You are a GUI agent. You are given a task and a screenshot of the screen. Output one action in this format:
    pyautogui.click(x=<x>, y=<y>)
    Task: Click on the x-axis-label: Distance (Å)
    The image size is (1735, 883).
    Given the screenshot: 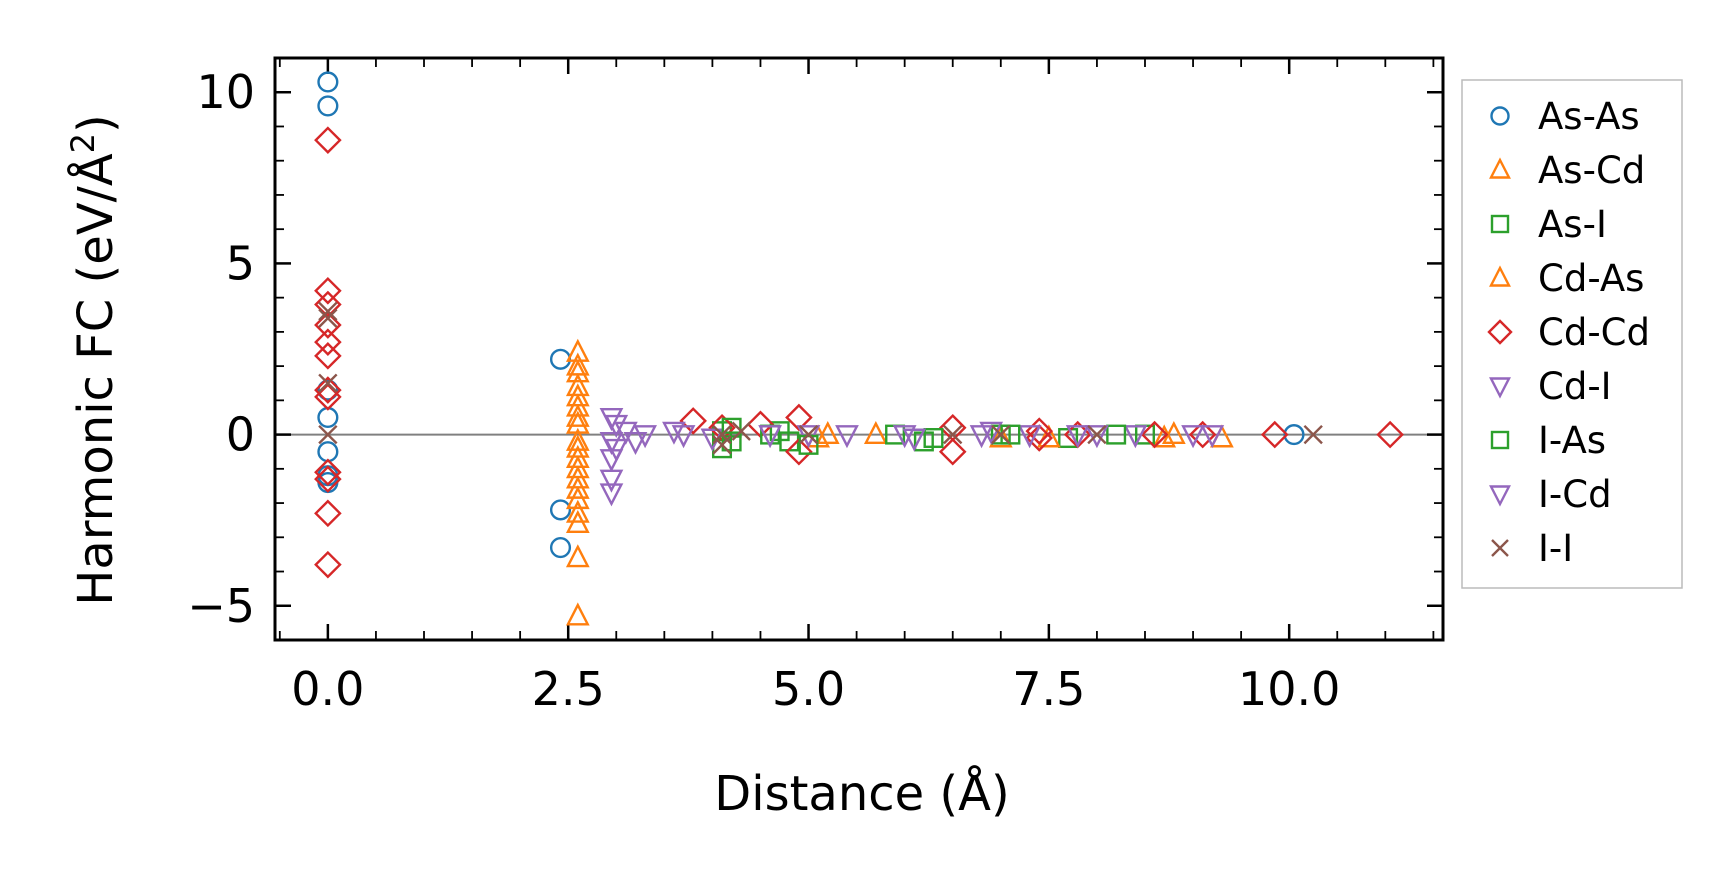 What is the action you would take?
    pyautogui.click(x=861, y=793)
    